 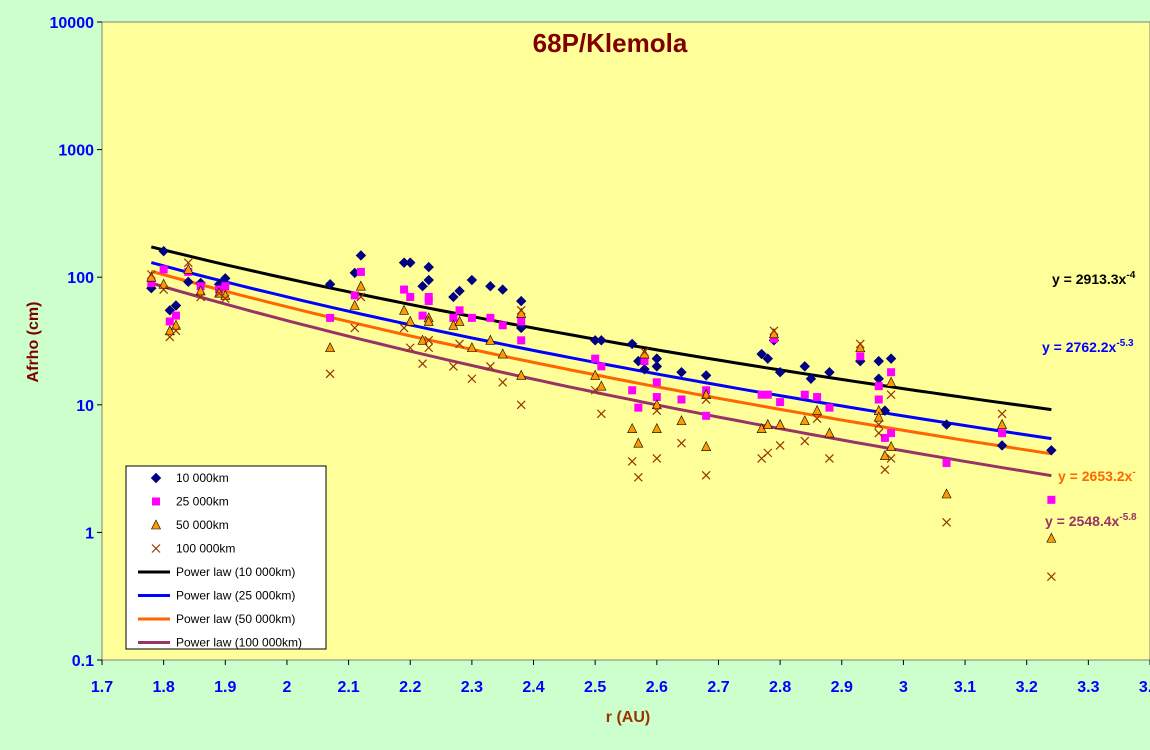 I want to click on x-tick-label: 3, so click(x=903, y=687).